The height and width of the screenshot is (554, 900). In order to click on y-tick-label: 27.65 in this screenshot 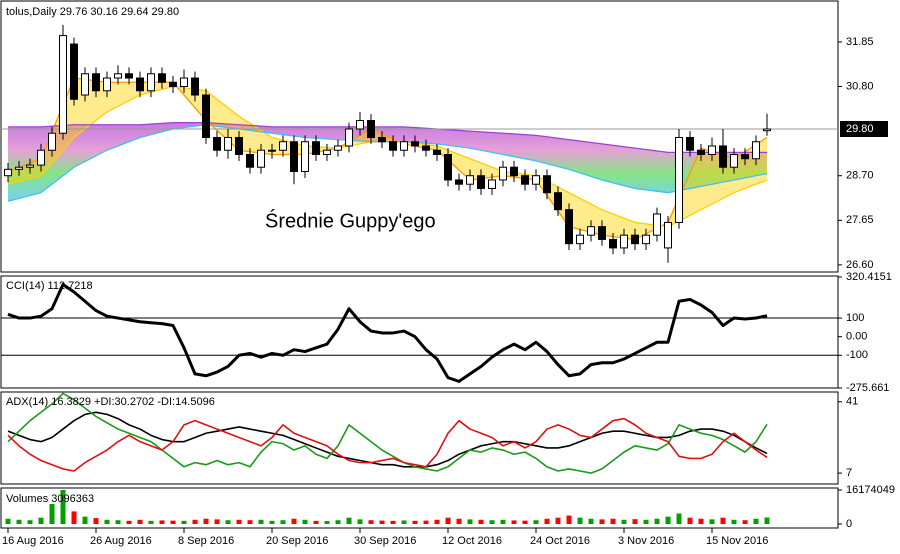, I will do `click(860, 220)`.